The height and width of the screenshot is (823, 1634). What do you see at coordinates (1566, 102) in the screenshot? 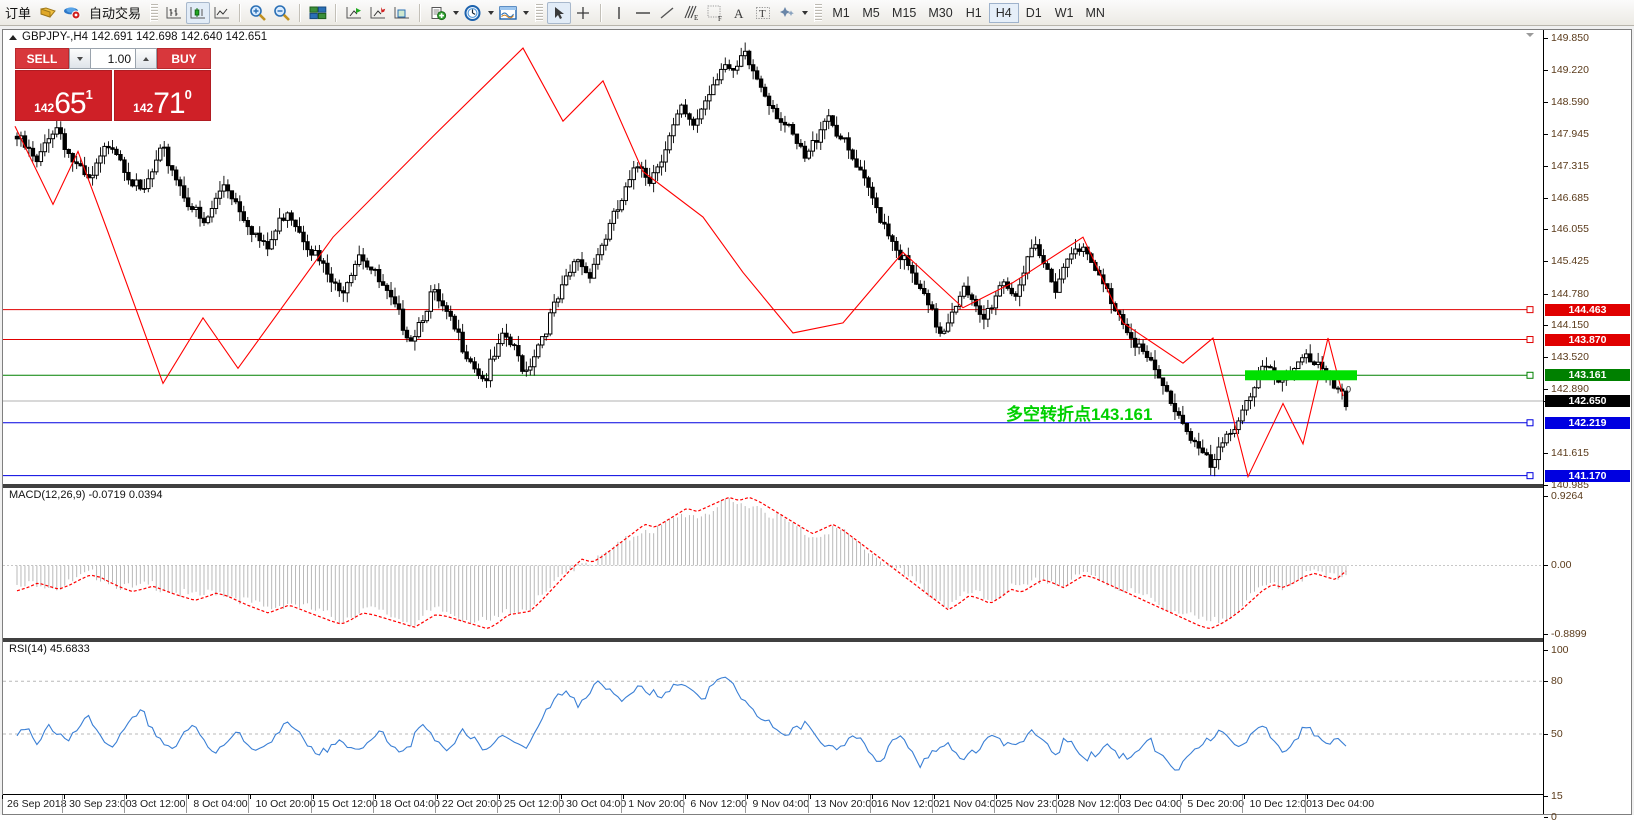
I see `price-tick: 148.590` at bounding box center [1566, 102].